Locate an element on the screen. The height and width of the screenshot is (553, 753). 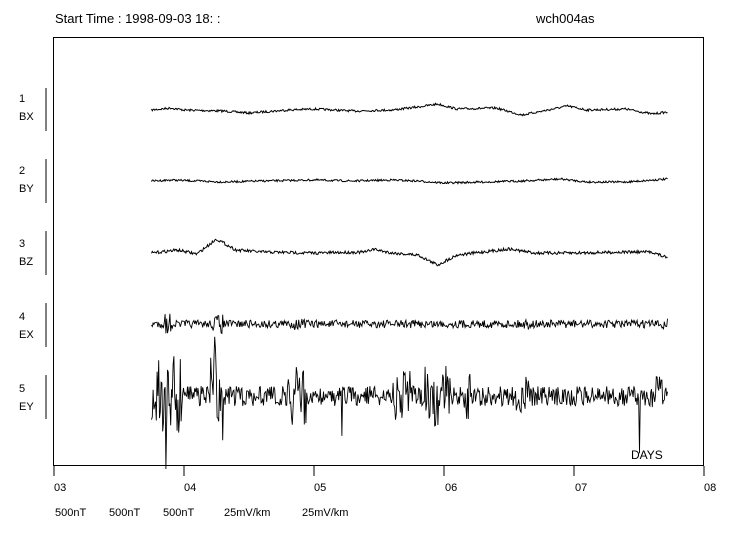
x-tick-label: 04 is located at coordinates (190, 488).